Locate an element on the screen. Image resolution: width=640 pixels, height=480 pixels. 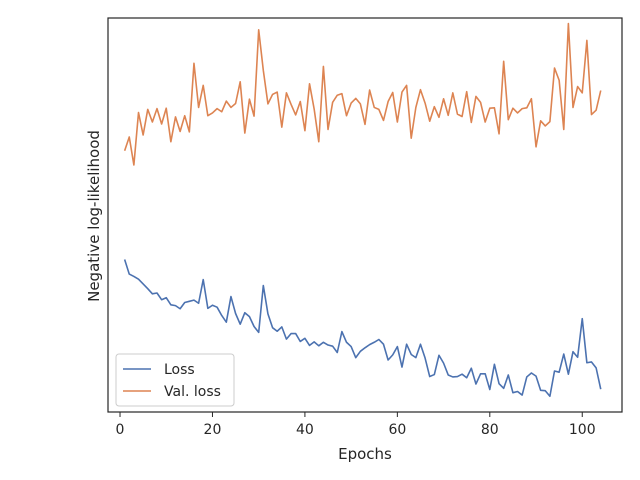
legend-box is located at coordinates (175, 380).